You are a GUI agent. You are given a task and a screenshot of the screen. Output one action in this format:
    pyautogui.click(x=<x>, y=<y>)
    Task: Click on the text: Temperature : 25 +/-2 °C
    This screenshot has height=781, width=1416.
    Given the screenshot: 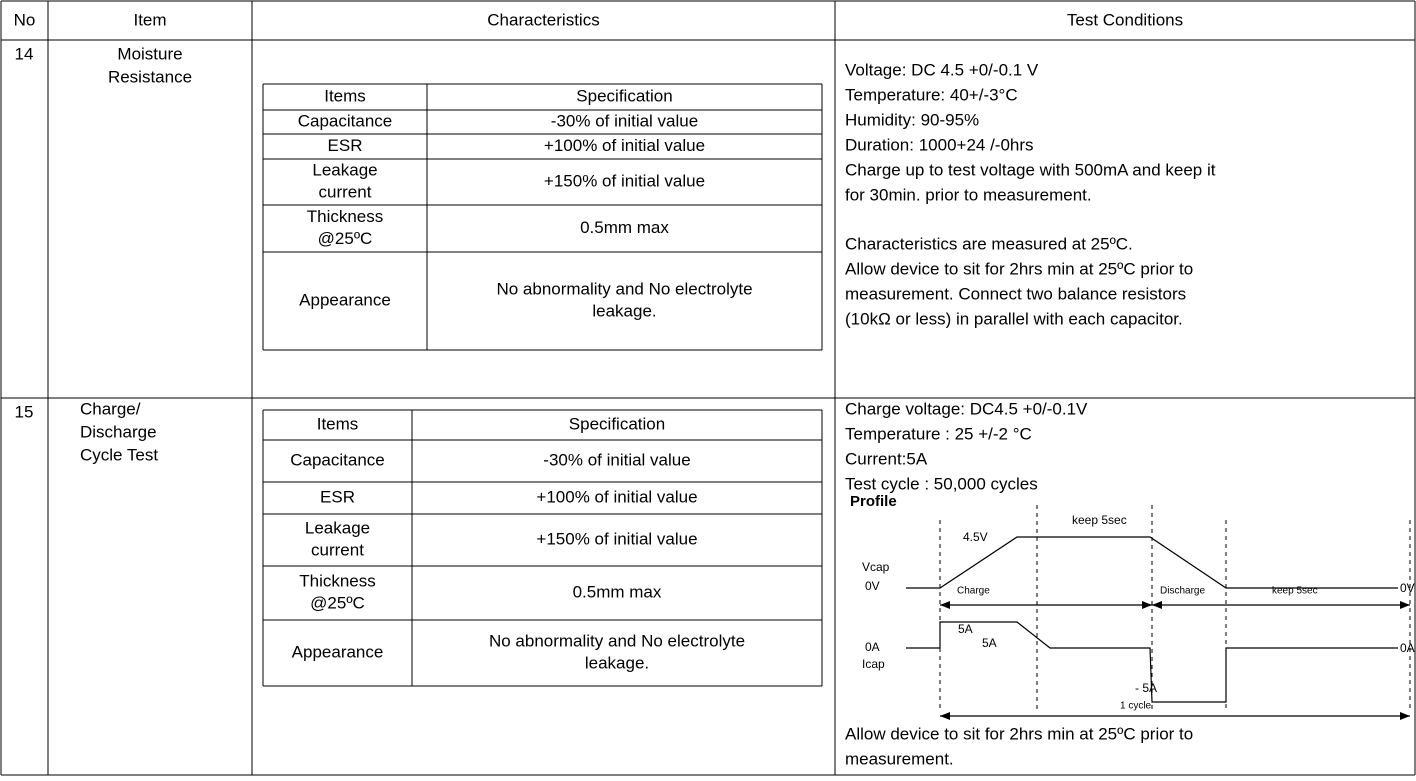 What is the action you would take?
    pyautogui.click(x=938, y=433)
    